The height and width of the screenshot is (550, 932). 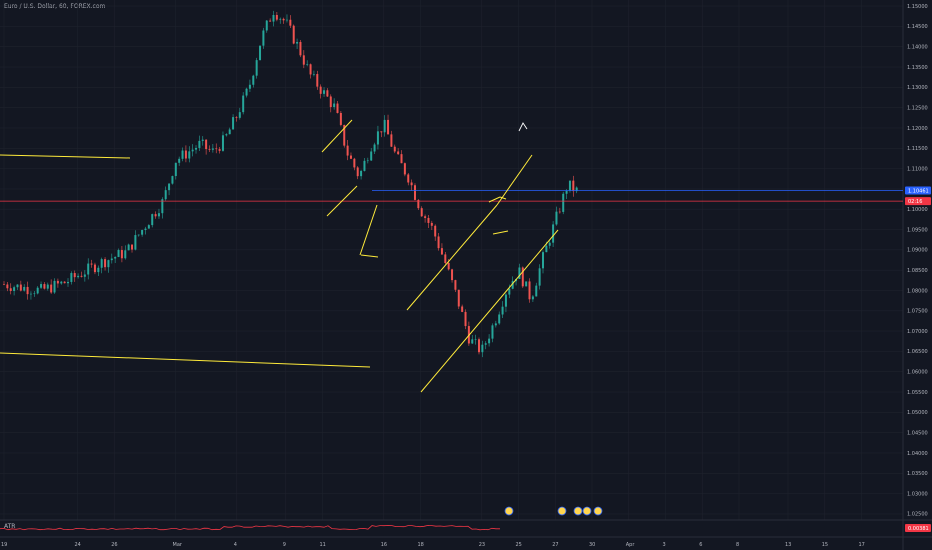 What do you see at coordinates (523, 127) in the screenshot?
I see `hand-drawn-caret` at bounding box center [523, 127].